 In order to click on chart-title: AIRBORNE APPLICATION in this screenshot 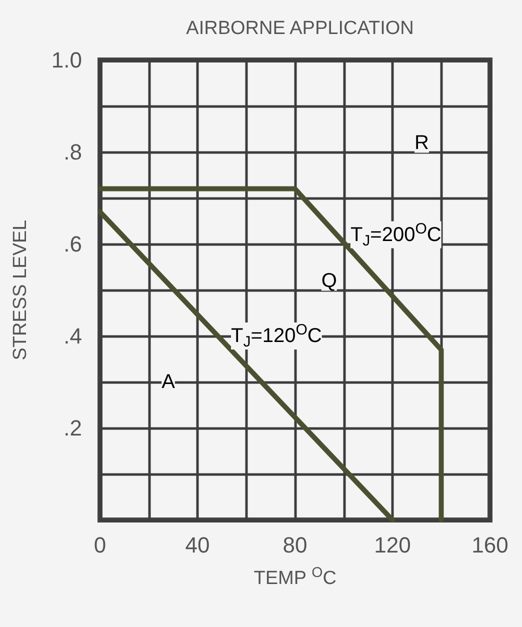, I will do `click(300, 28)`.